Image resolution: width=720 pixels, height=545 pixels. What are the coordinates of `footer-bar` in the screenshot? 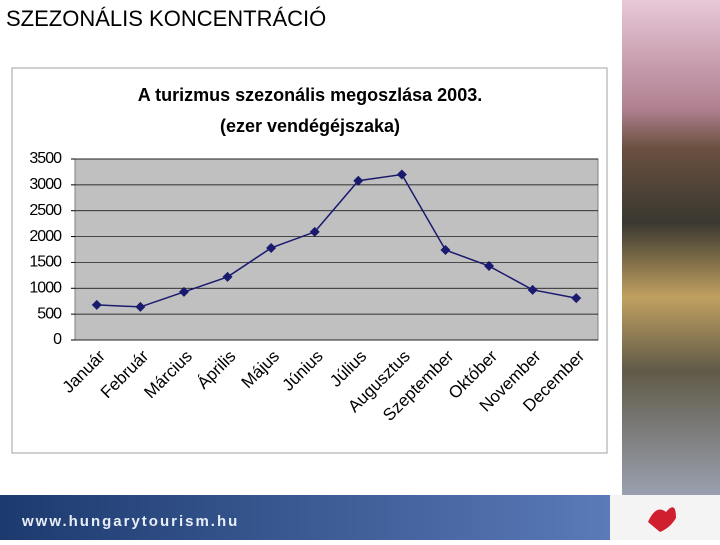 It's located at (305, 517).